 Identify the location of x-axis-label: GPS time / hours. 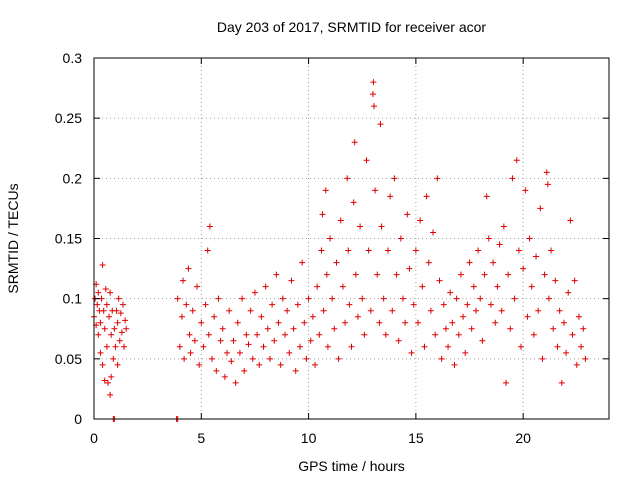
(351, 466).